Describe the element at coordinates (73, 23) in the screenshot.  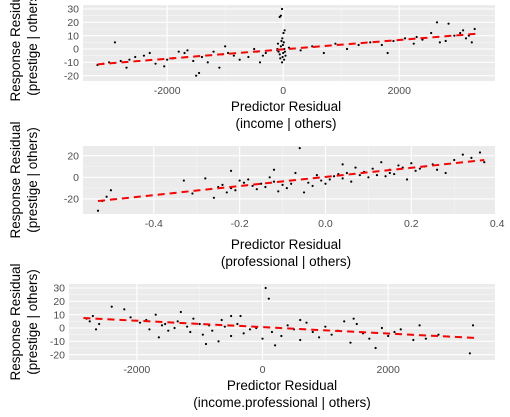
I see `y-tick-label: 20` at that location.